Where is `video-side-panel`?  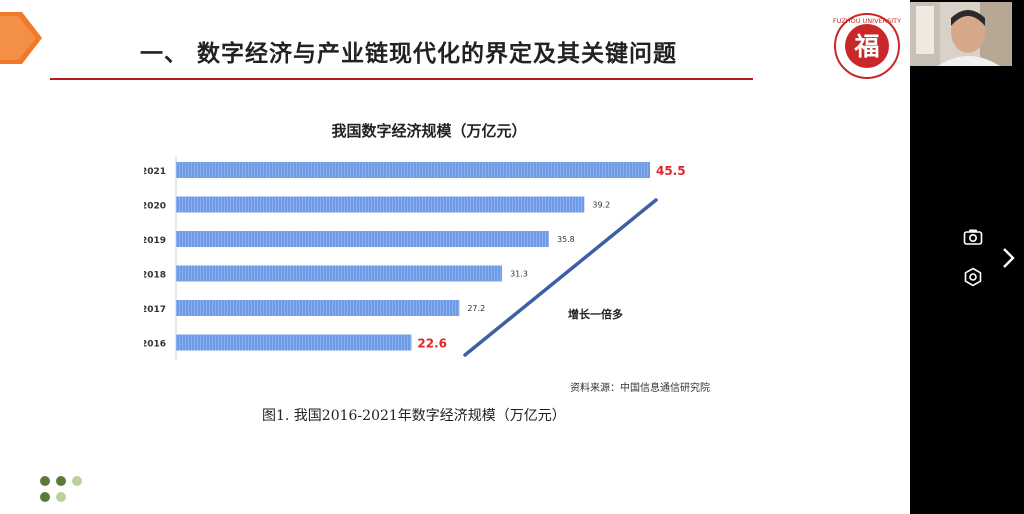 video-side-panel is located at coordinates (967, 257).